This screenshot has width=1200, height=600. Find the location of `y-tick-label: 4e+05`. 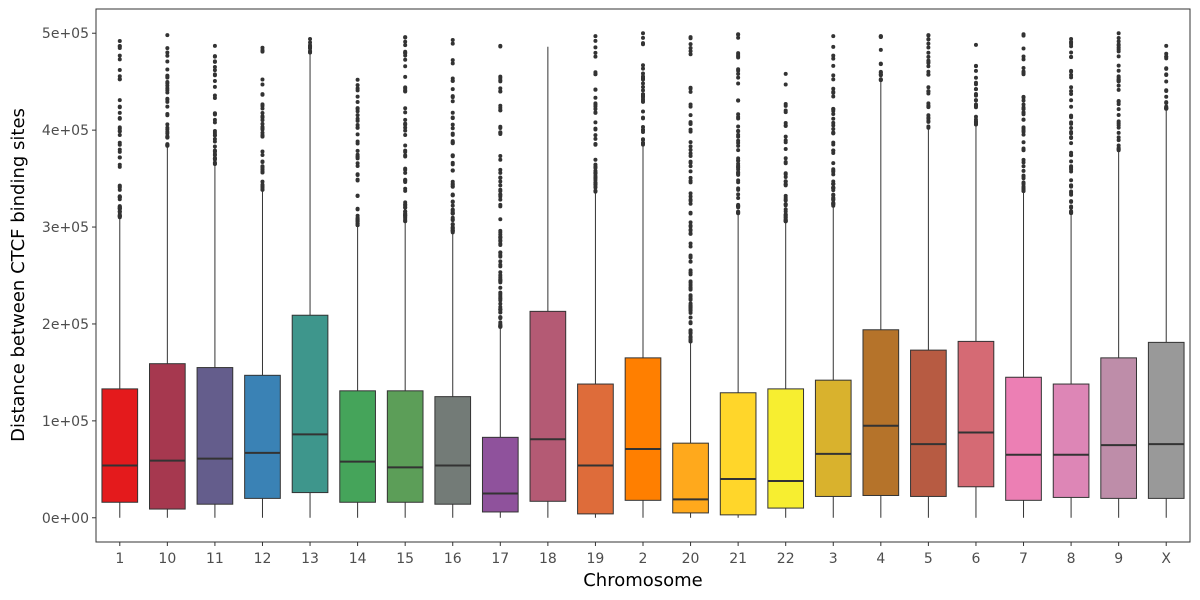

y-tick-label: 4e+05 is located at coordinates (65, 131).